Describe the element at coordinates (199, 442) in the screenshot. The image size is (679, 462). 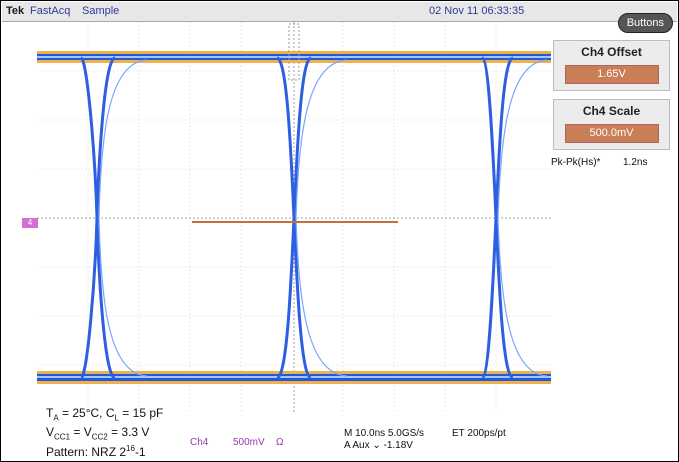
I see `channel-name: Ch4` at that location.